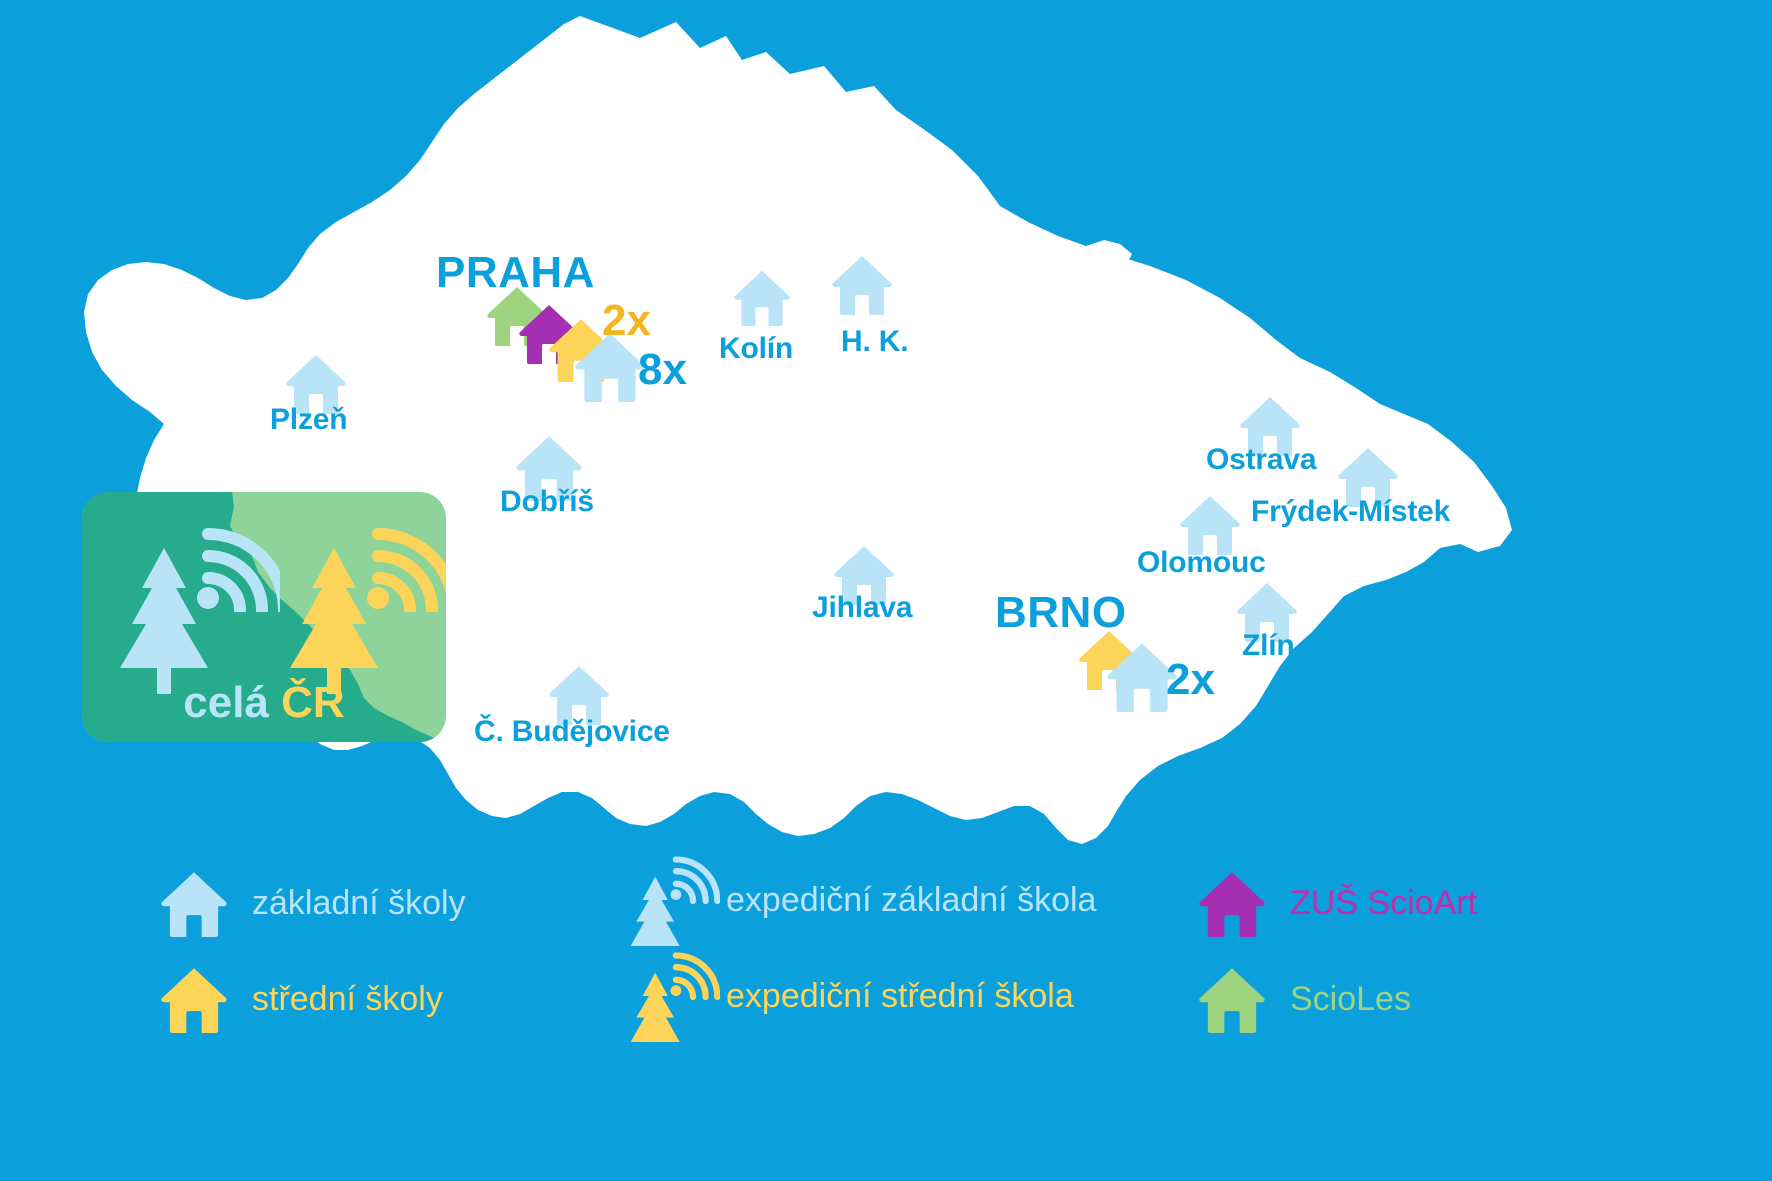  I want to click on legend-label-zakladni-skoly: základní školy, so click(359, 902).